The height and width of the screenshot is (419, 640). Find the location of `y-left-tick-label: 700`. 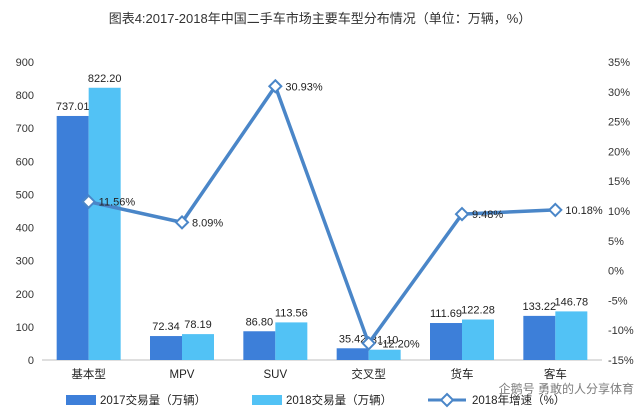

y-left-tick-label: 700 is located at coordinates (25, 129).